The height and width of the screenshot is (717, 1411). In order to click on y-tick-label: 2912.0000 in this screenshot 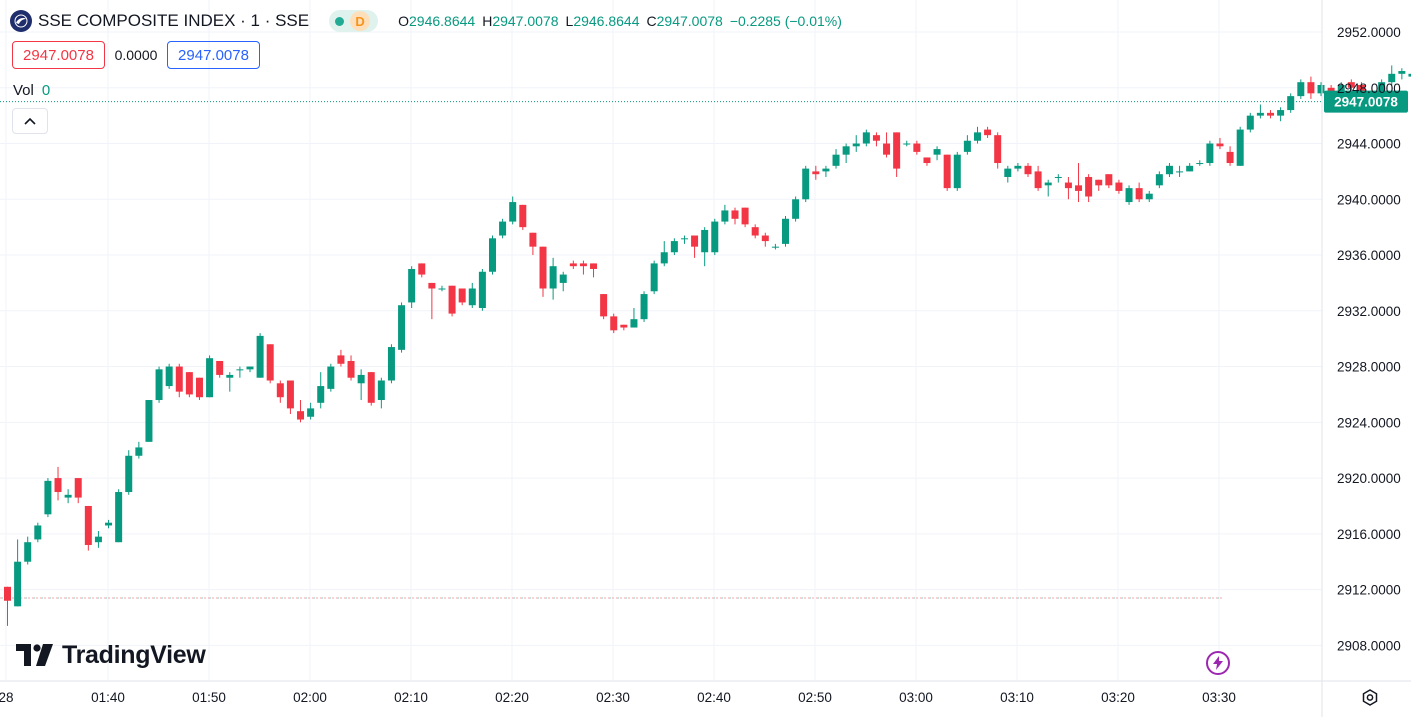, I will do `click(1369, 590)`.